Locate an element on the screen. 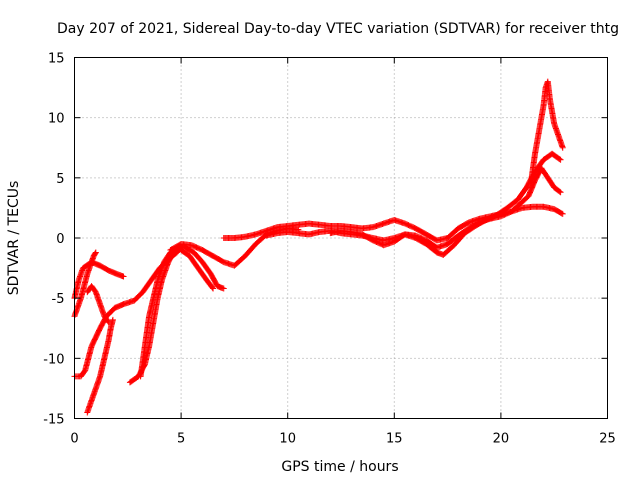 The height and width of the screenshot is (480, 640). x-tick-label: 25 is located at coordinates (607, 439).